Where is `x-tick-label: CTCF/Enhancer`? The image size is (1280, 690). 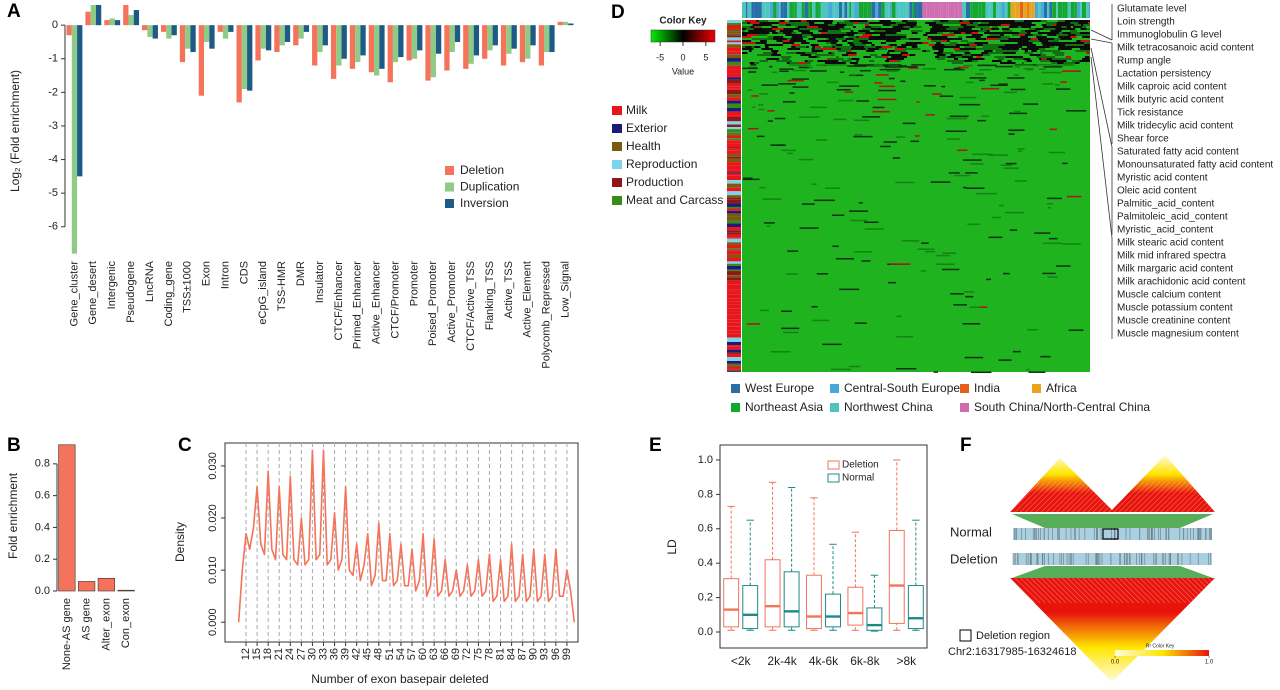 x-tick-label: CTCF/Enhancer is located at coordinates (339, 301).